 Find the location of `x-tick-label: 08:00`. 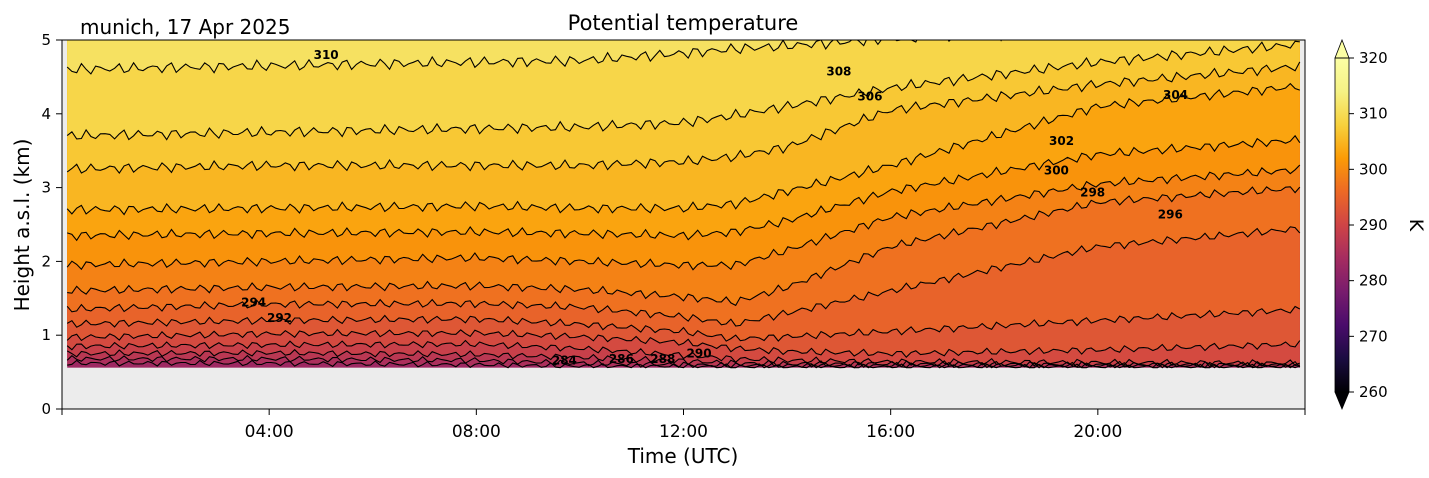

x-tick-label: 08:00 is located at coordinates (476, 432).